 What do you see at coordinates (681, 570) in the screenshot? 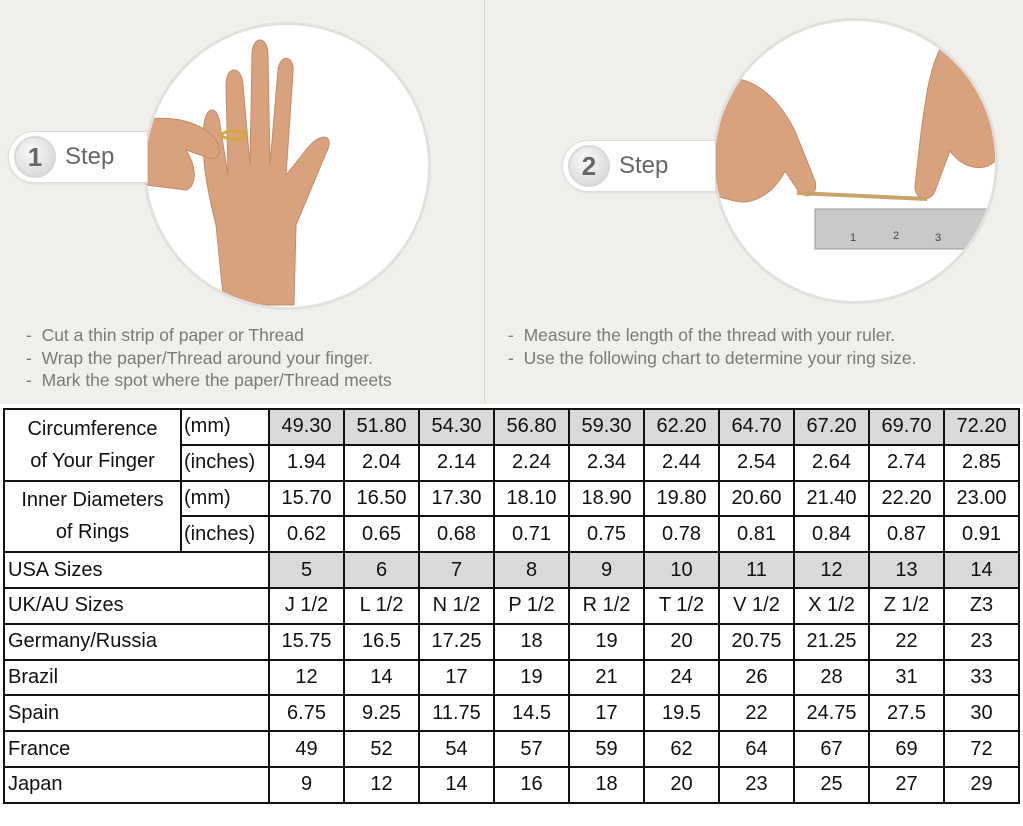
I see `table-cell: 10` at bounding box center [681, 570].